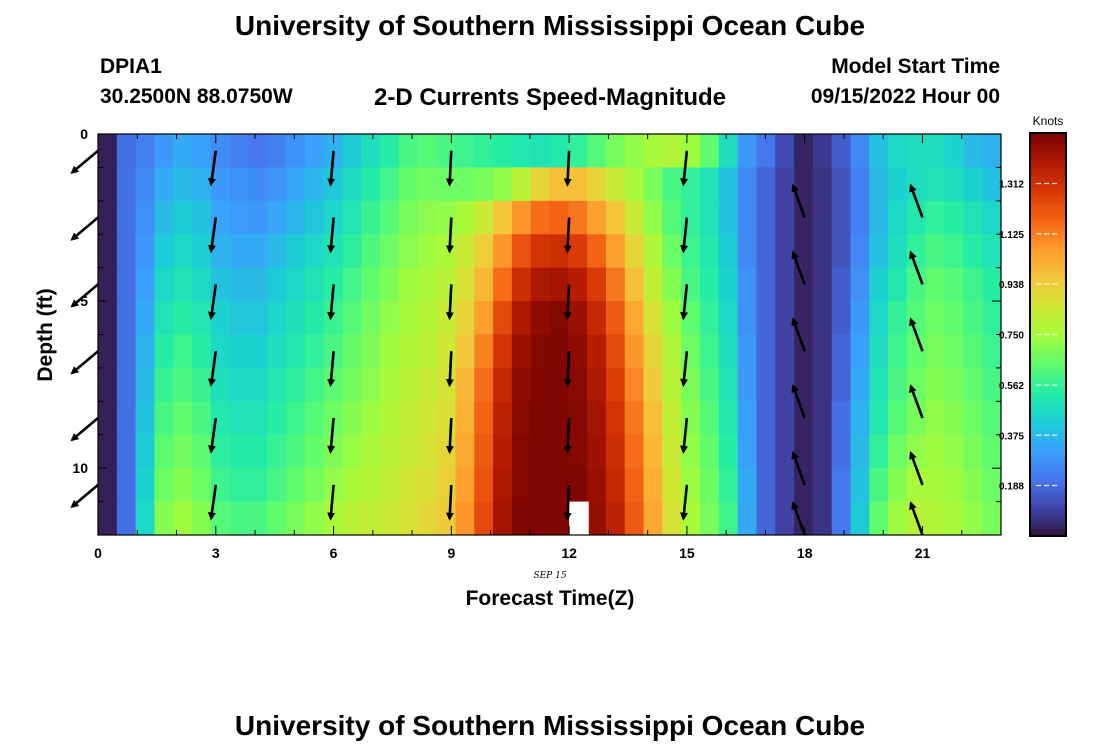 The width and height of the screenshot is (1100, 750). What do you see at coordinates (923, 553) in the screenshot?
I see `x-tick-label: 21` at bounding box center [923, 553].